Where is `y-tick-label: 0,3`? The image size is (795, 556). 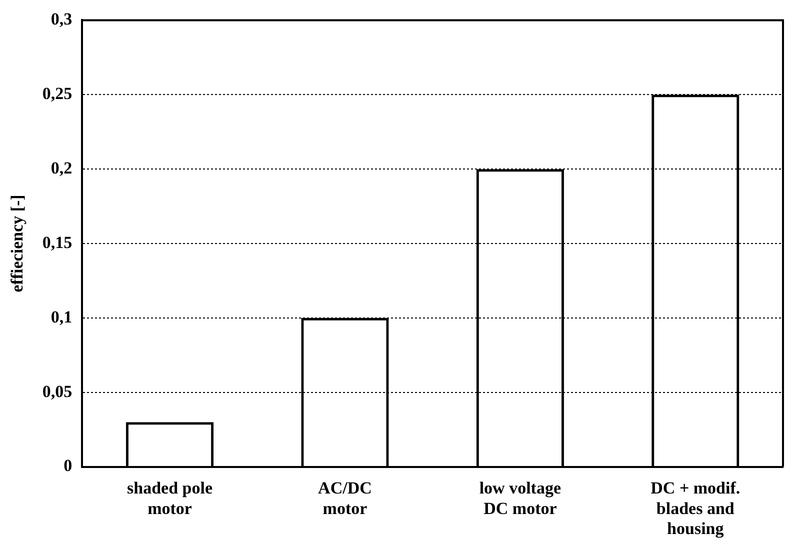 y-tick-label: 0,3 is located at coordinates (61, 19).